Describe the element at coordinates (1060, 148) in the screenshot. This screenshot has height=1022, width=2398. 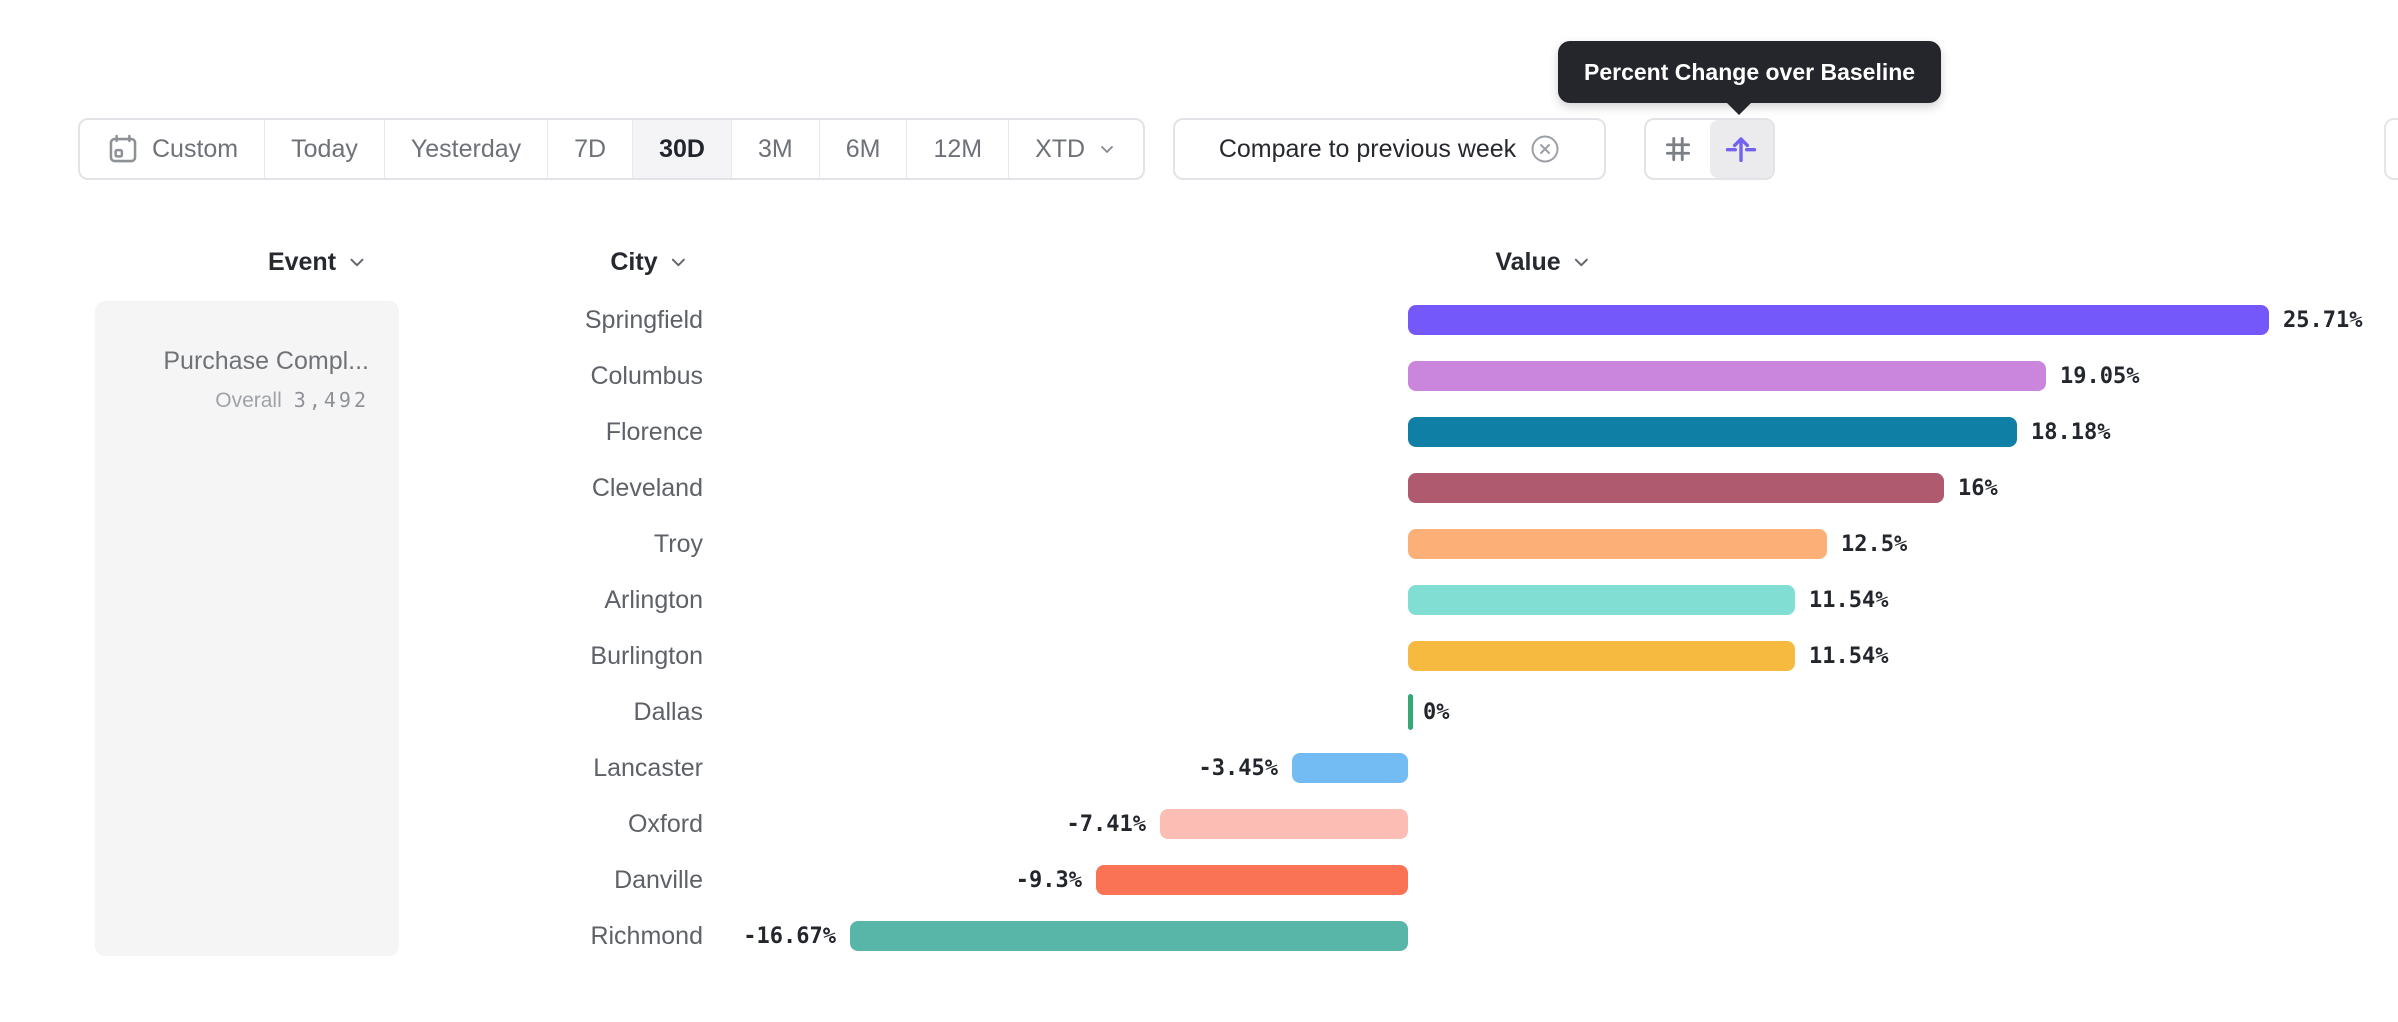
I see `date-range-label: XTD` at that location.